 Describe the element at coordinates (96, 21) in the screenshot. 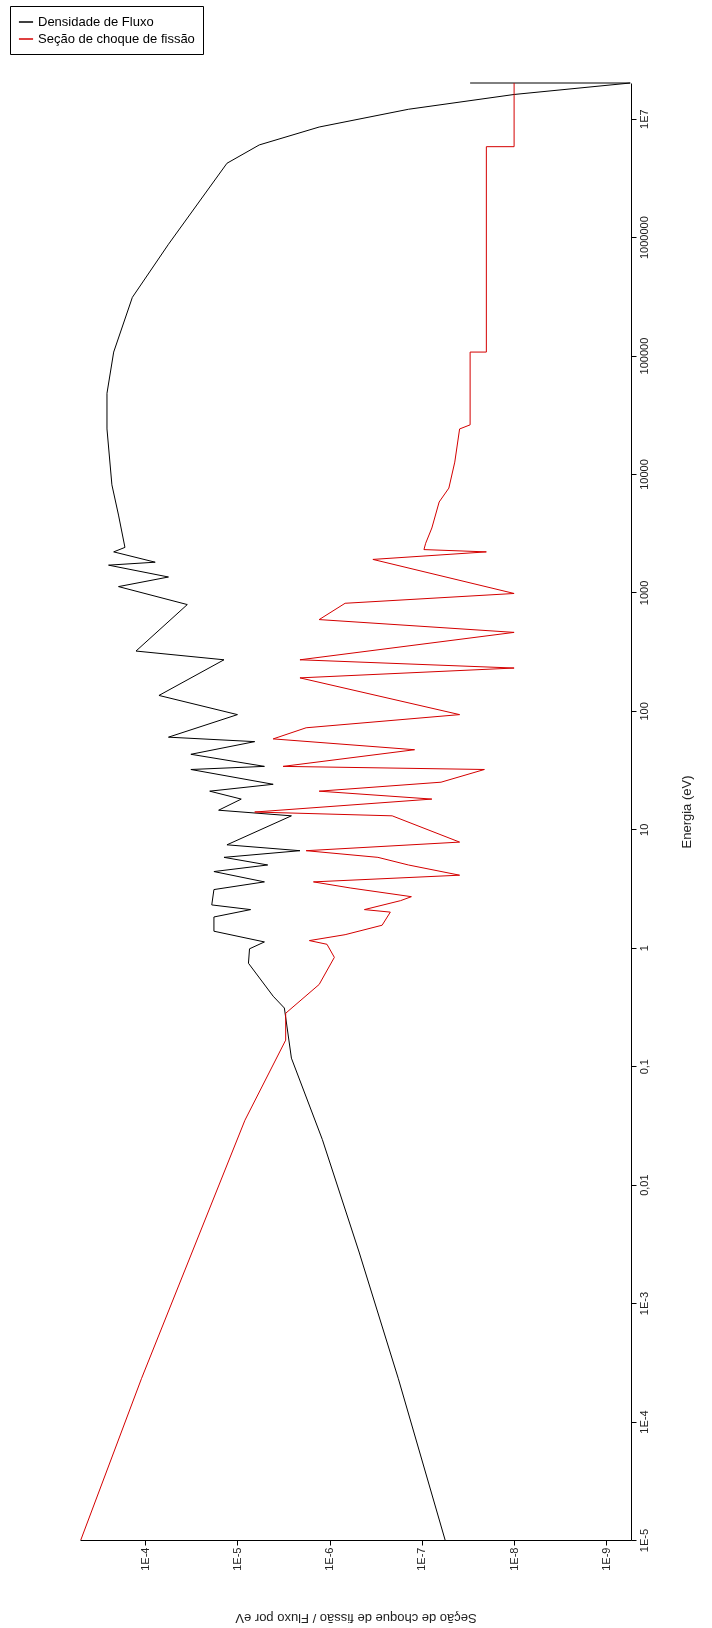

I see `legend-label: Densidade de Fluxo` at that location.